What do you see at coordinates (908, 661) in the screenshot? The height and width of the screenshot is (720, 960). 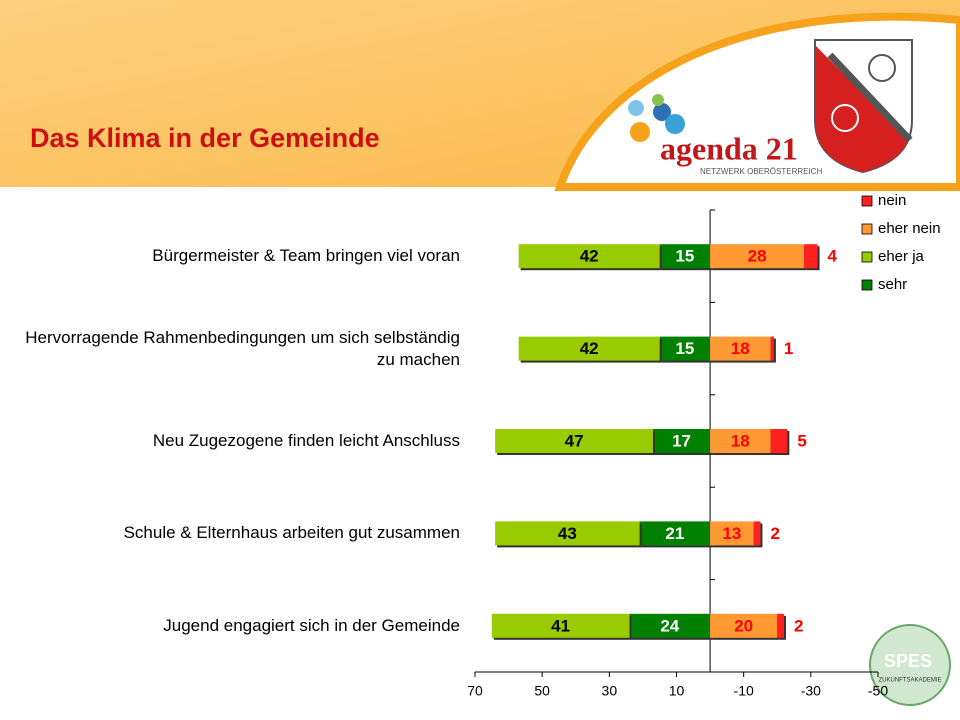 I see `badge-text: SPES` at bounding box center [908, 661].